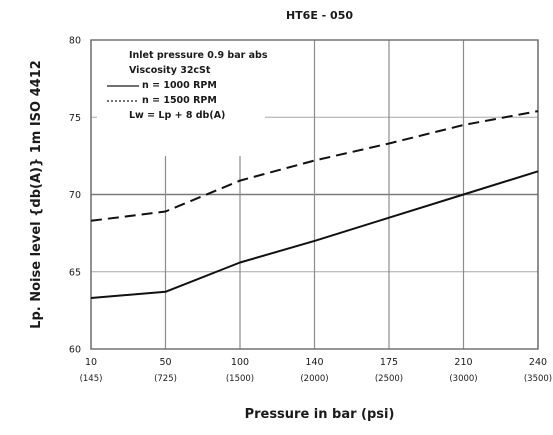 The height and width of the screenshot is (435, 553). Describe the element at coordinates (75, 195) in the screenshot. I see `y-tick-label: 70` at that location.